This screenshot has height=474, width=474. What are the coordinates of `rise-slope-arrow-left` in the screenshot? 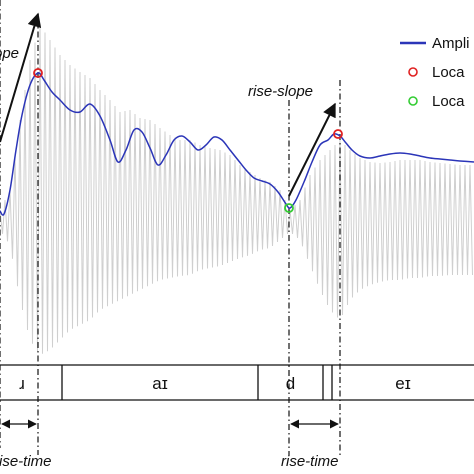 It's located at (21, 77).